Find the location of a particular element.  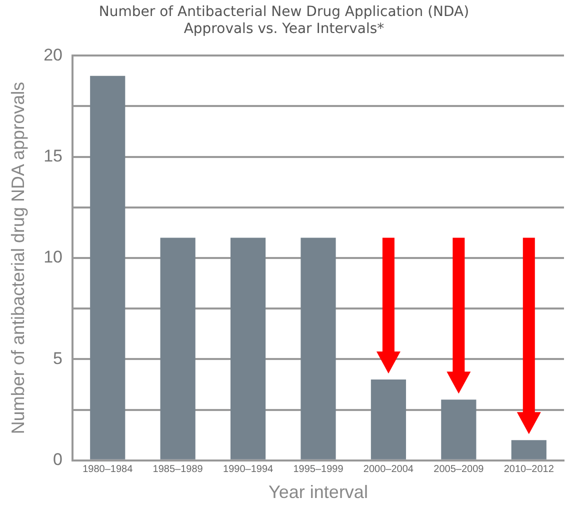

x-axis-title: Year interval is located at coordinates (318, 492).